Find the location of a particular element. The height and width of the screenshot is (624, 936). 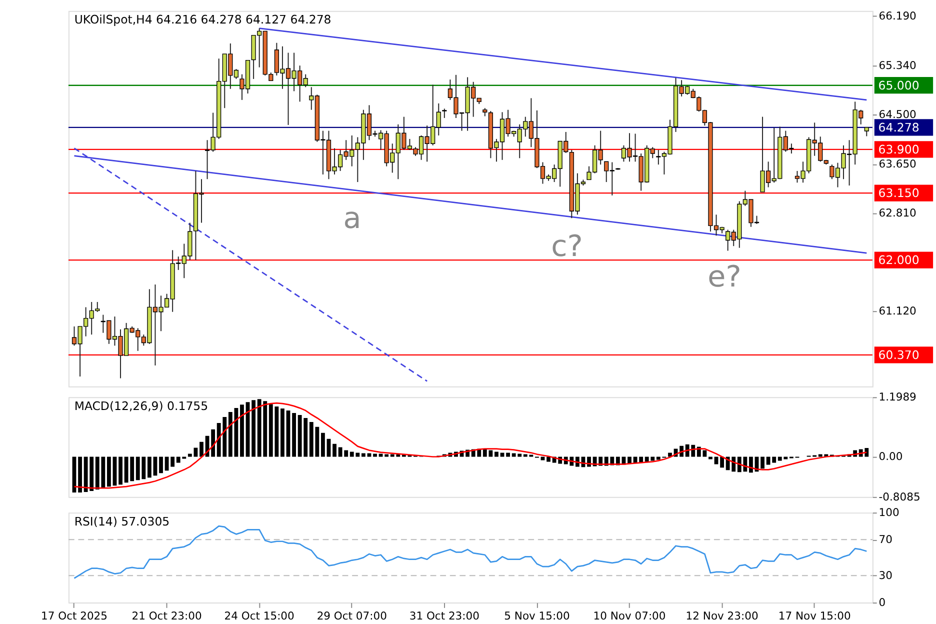

x-tick-label: 10 Nov 07:00 is located at coordinates (629, 616).